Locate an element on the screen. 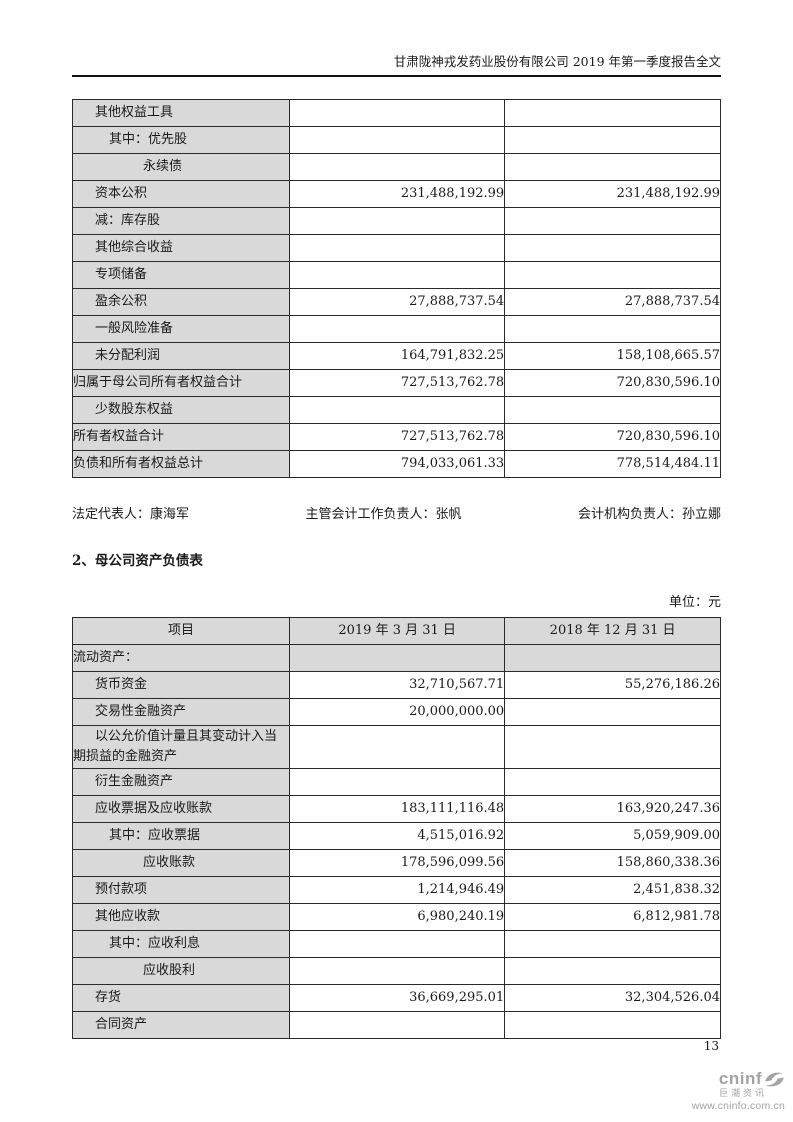 This screenshot has height=1122, width=793. table-row: 应收票据及应收账款 183,111,116.48 163,920,247.36 is located at coordinates (396, 809).